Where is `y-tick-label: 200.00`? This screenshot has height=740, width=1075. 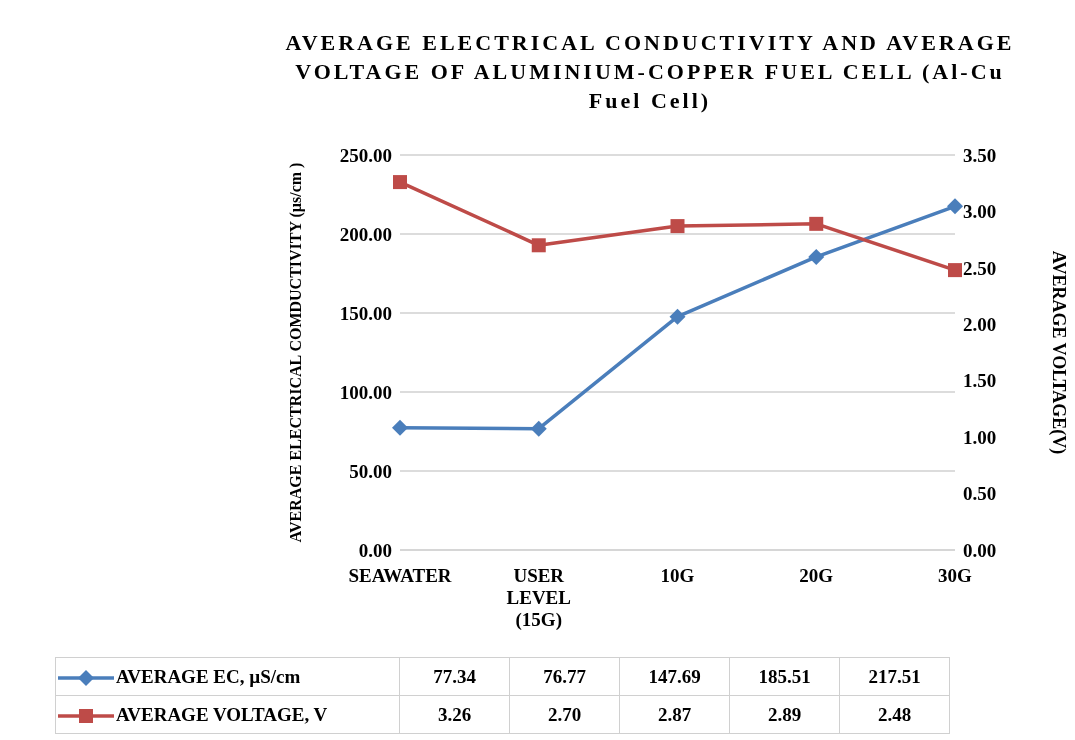 y-tick-label: 200.00 is located at coordinates (365, 234).